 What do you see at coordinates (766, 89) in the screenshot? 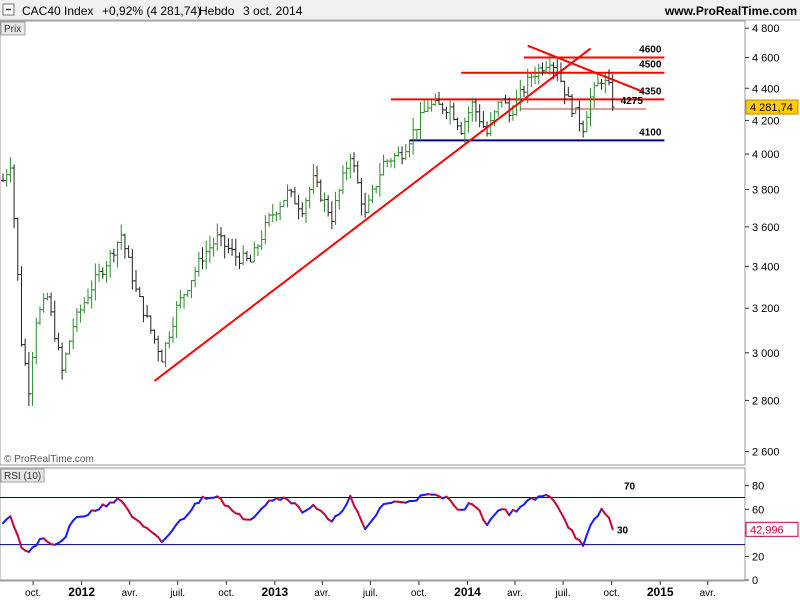
I see `price-tick-label: 4 400` at bounding box center [766, 89].